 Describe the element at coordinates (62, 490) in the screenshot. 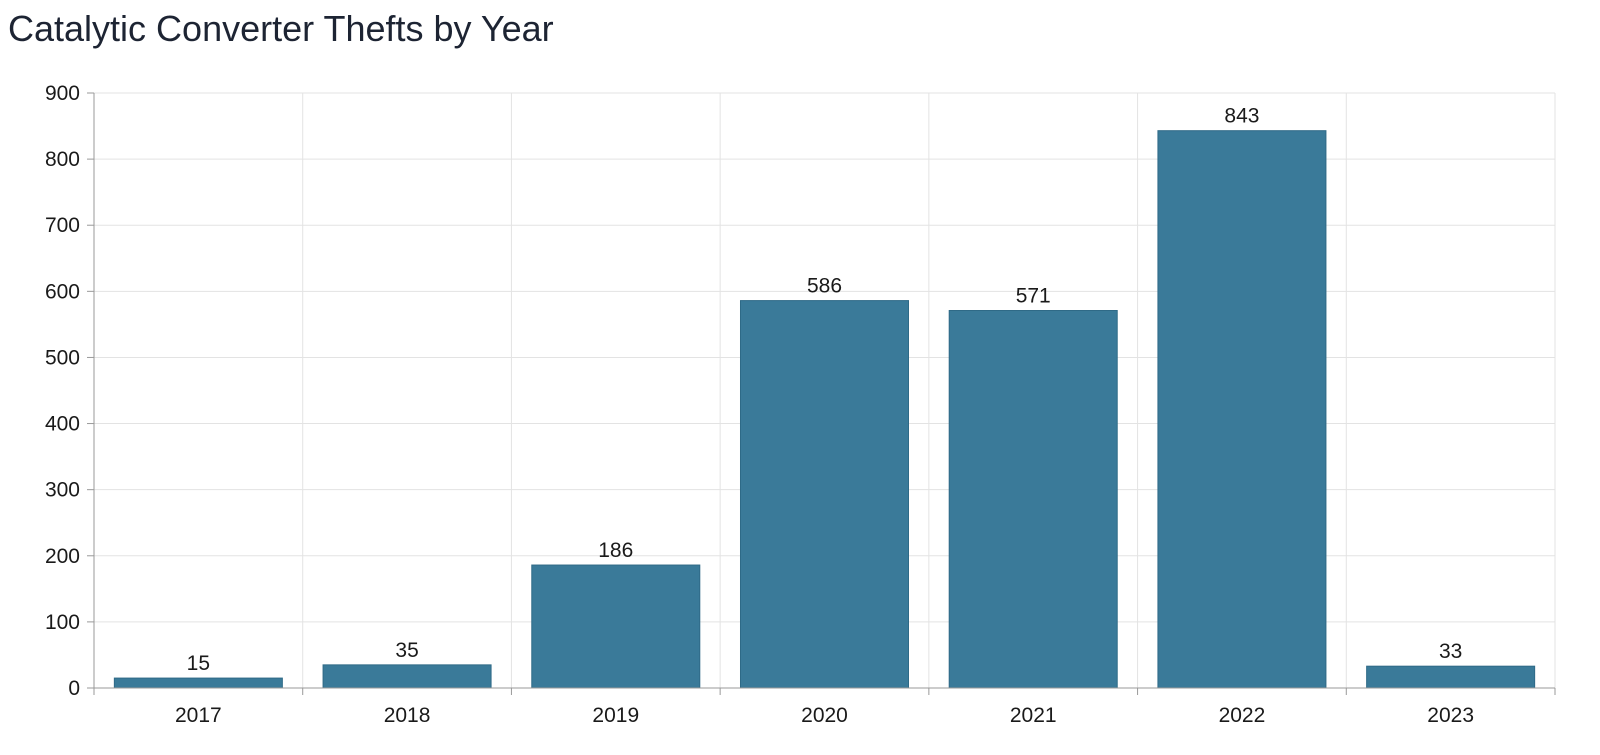

I see `y-tick-label: 300` at that location.